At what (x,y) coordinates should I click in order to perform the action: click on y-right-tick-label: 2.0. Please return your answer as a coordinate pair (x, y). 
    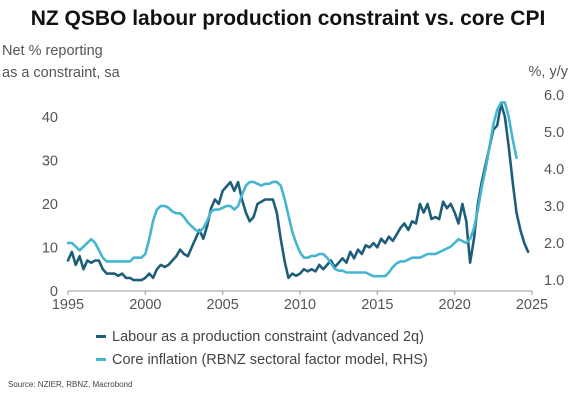
    Looking at the image, I should click on (554, 244).